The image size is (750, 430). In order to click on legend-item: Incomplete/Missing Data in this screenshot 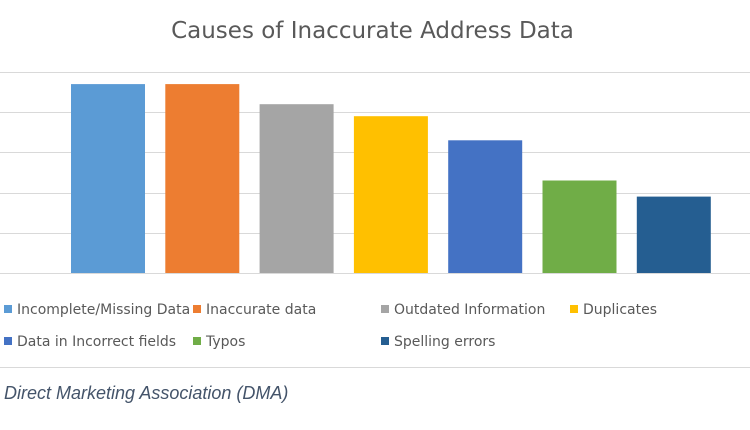, I will do `click(97, 310)`.